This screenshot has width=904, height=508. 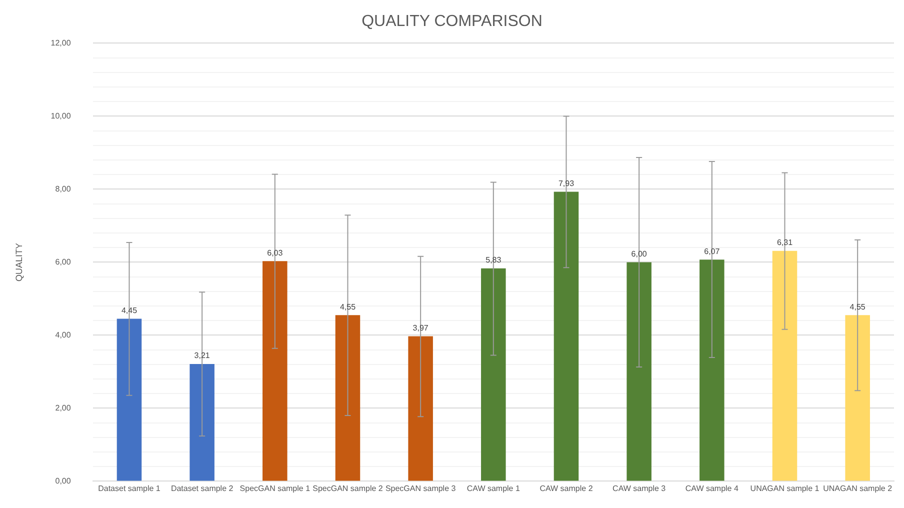 What do you see at coordinates (63, 335) in the screenshot?
I see `y-tick-label: 4,00` at bounding box center [63, 335].